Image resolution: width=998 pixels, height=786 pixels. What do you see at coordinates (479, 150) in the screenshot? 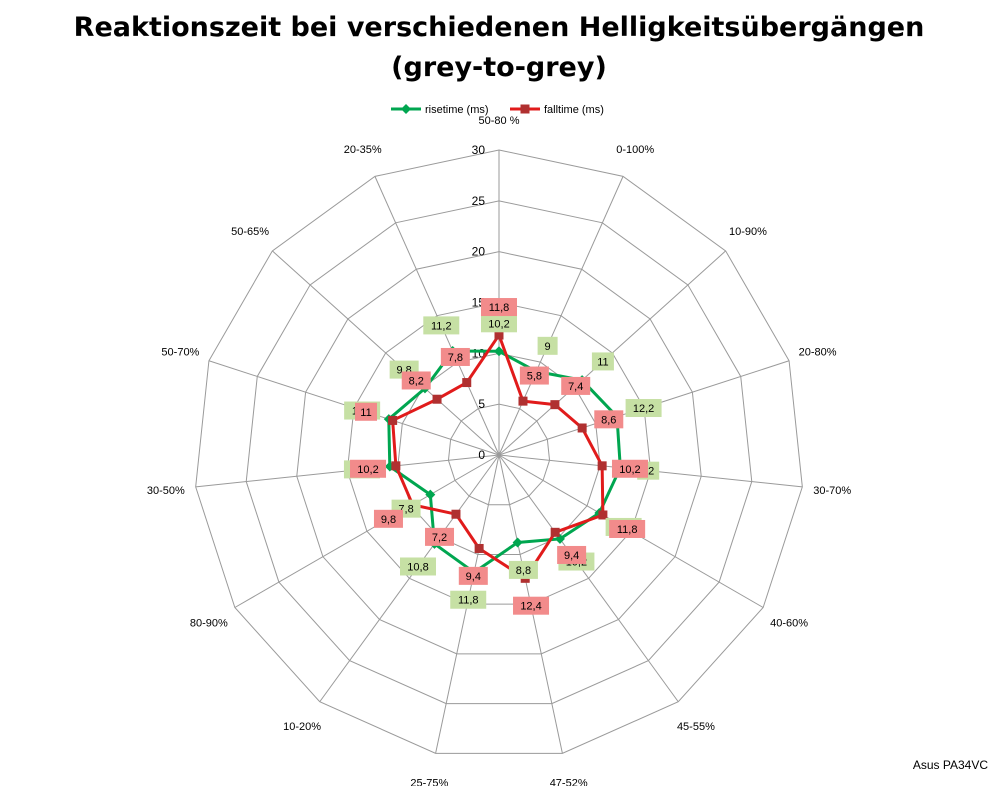
I see `r-tick-label: 30` at bounding box center [479, 150].